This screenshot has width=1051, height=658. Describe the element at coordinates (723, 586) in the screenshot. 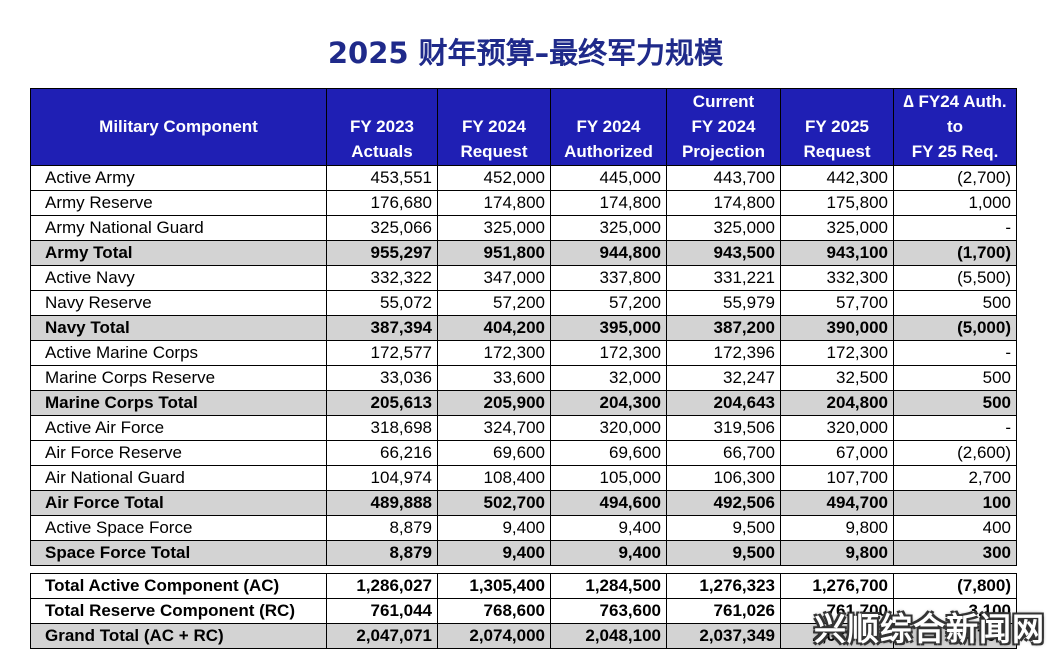

I see `cell-value: 1,276,323` at that location.